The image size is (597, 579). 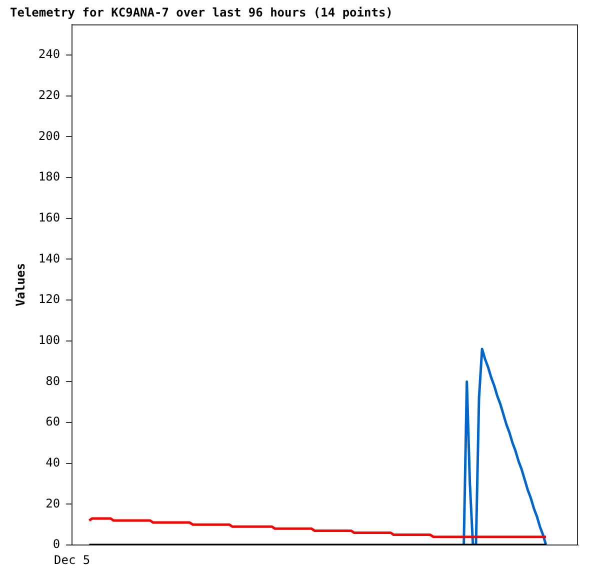 What do you see at coordinates (53, 381) in the screenshot?
I see `y-tick-label: 80` at bounding box center [53, 381].